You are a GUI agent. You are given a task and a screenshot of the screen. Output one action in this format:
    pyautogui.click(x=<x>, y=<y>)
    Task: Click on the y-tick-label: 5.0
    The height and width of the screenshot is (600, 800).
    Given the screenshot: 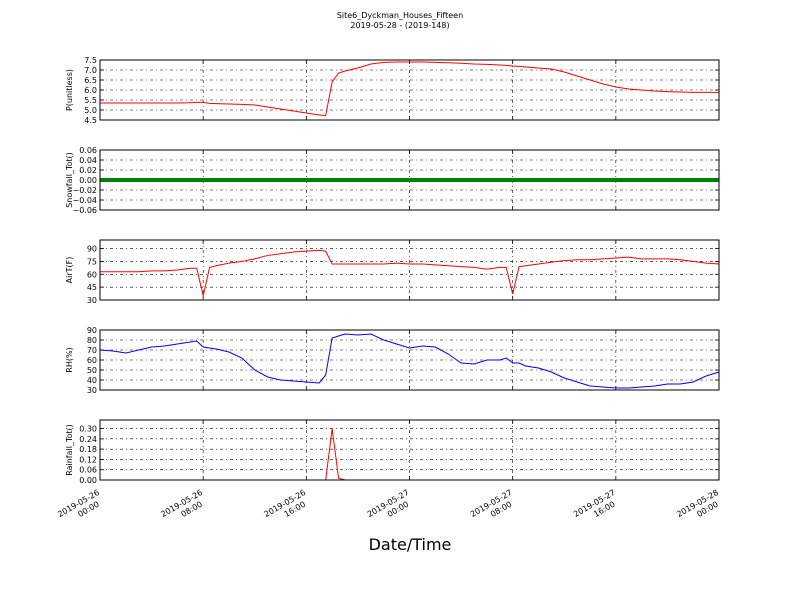 What is the action you would take?
    pyautogui.click(x=90, y=110)
    